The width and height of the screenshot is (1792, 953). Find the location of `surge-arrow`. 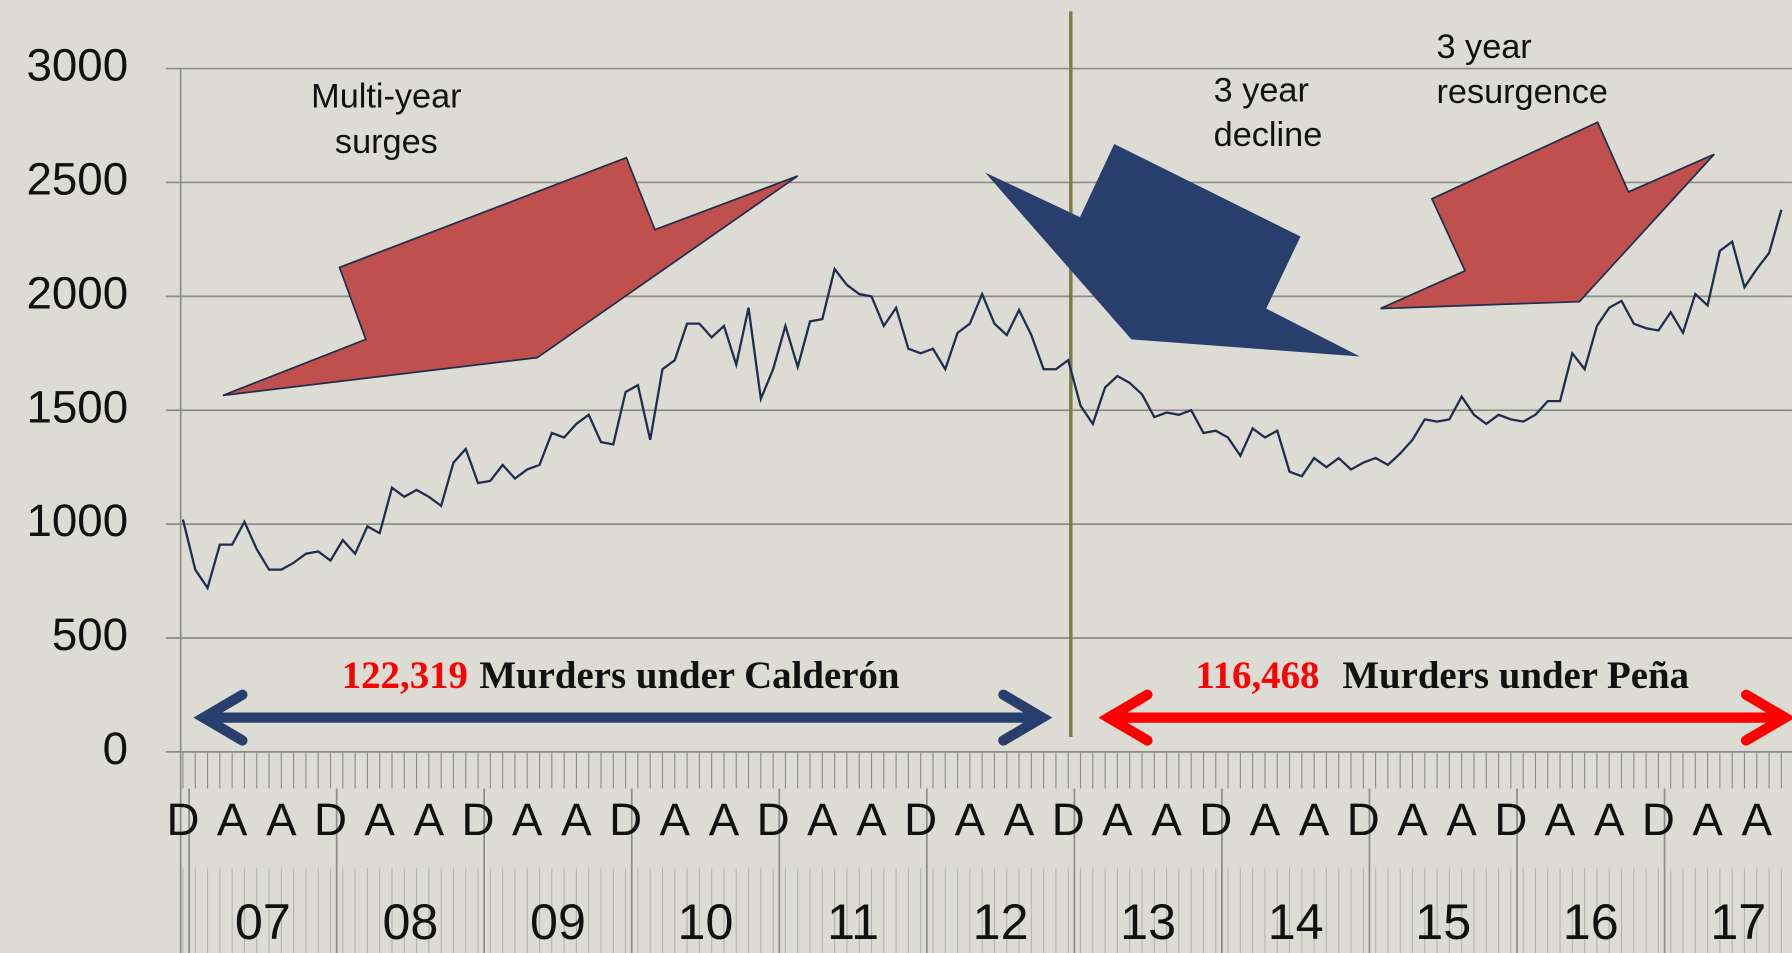

surge-arrow is located at coordinates (510, 276).